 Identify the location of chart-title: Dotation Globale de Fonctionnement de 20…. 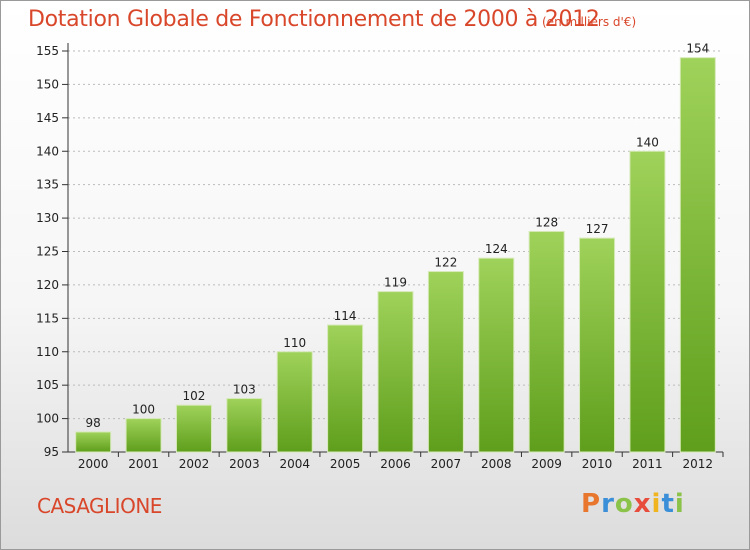
(314, 19).